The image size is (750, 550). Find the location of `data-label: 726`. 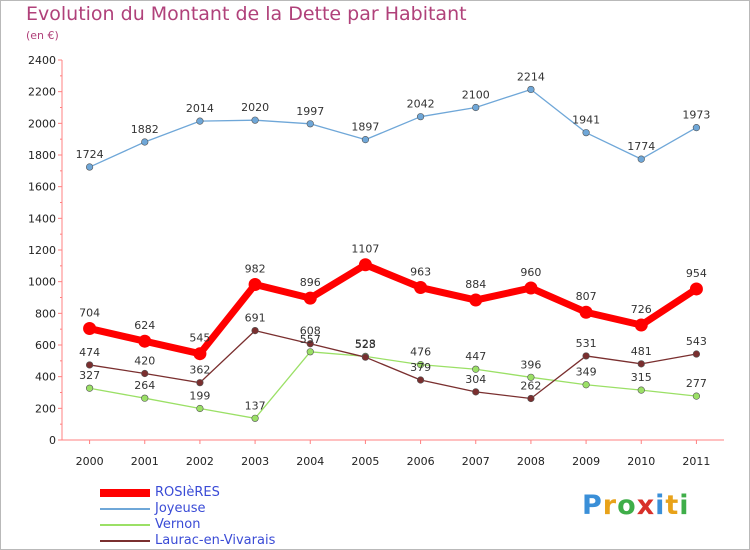

data-label: 726 is located at coordinates (641, 309).